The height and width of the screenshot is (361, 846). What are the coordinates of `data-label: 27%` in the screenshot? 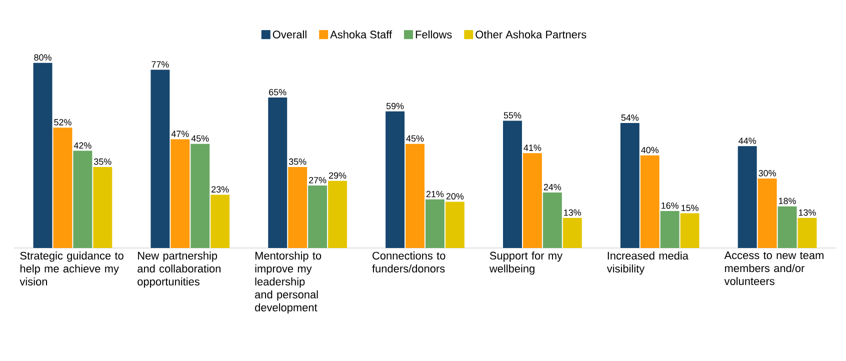 It's located at (317, 180).